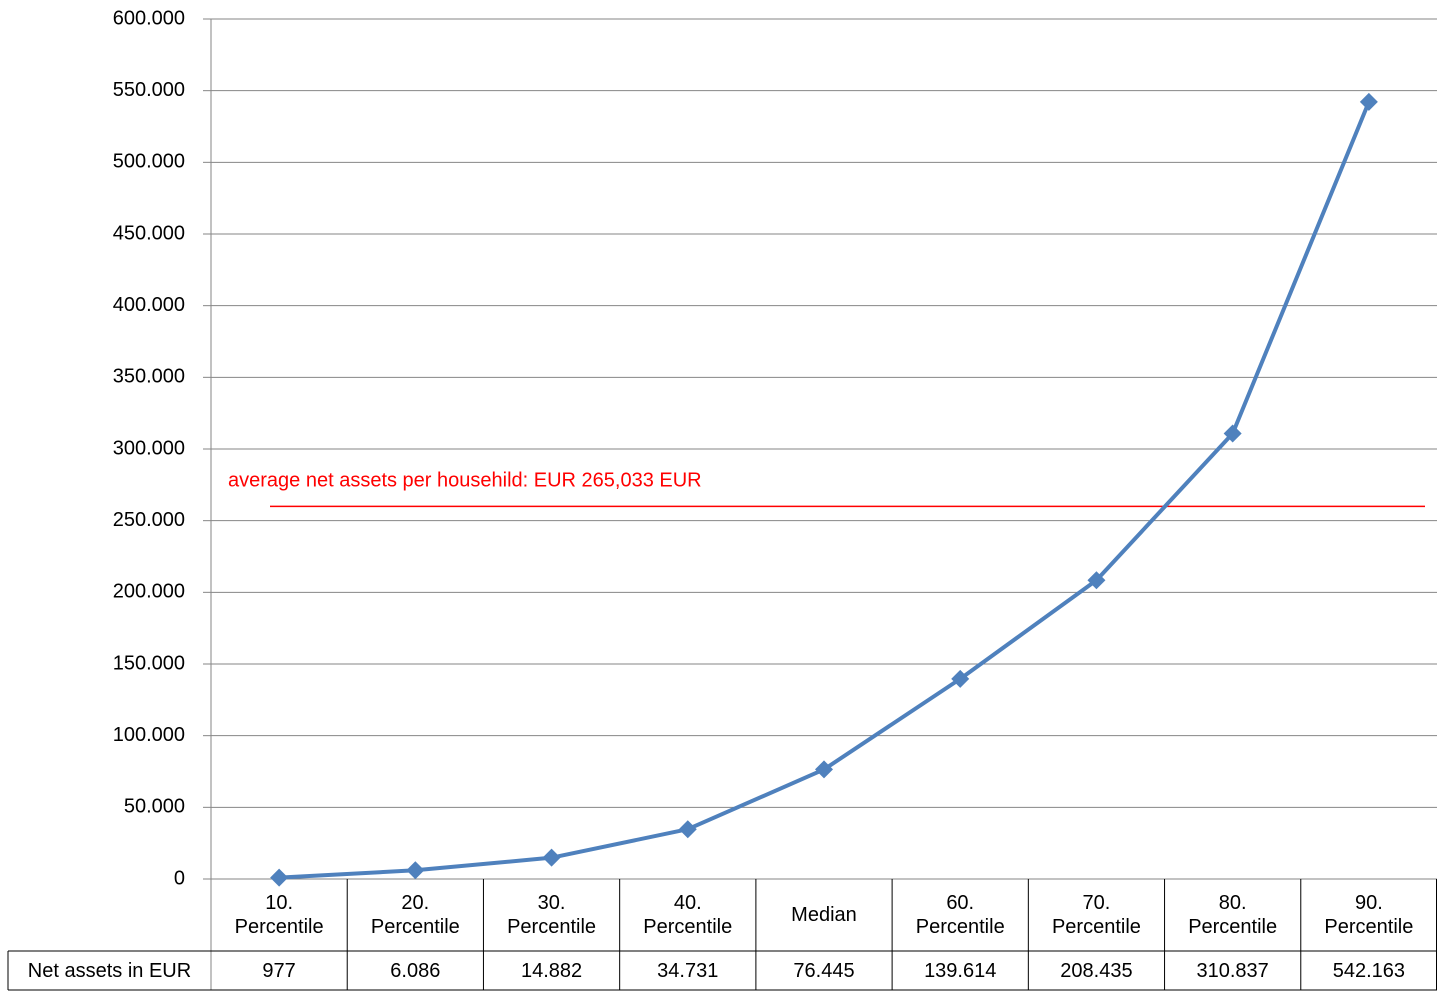 The height and width of the screenshot is (991, 1437). I want to click on x-tick-label: Median, so click(824, 915).